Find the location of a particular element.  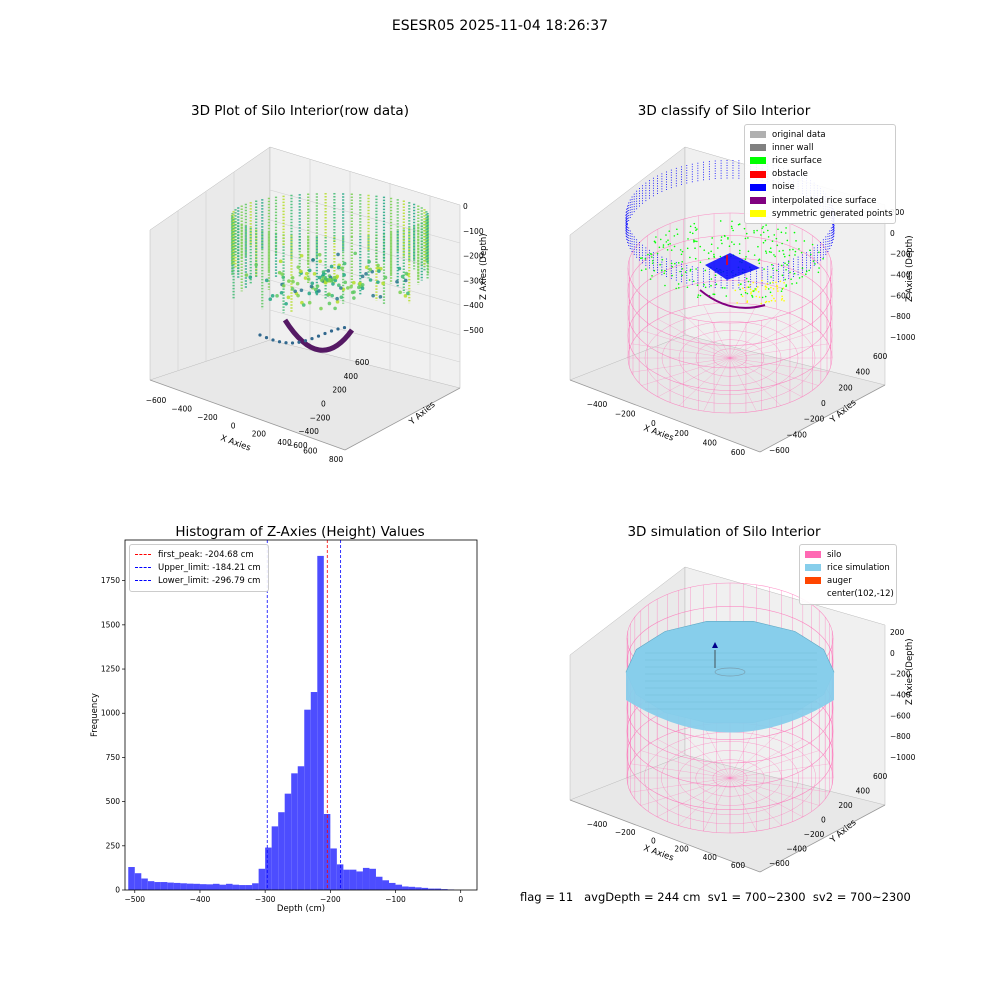

x-tick-label: 0 is located at coordinates (653, 840).